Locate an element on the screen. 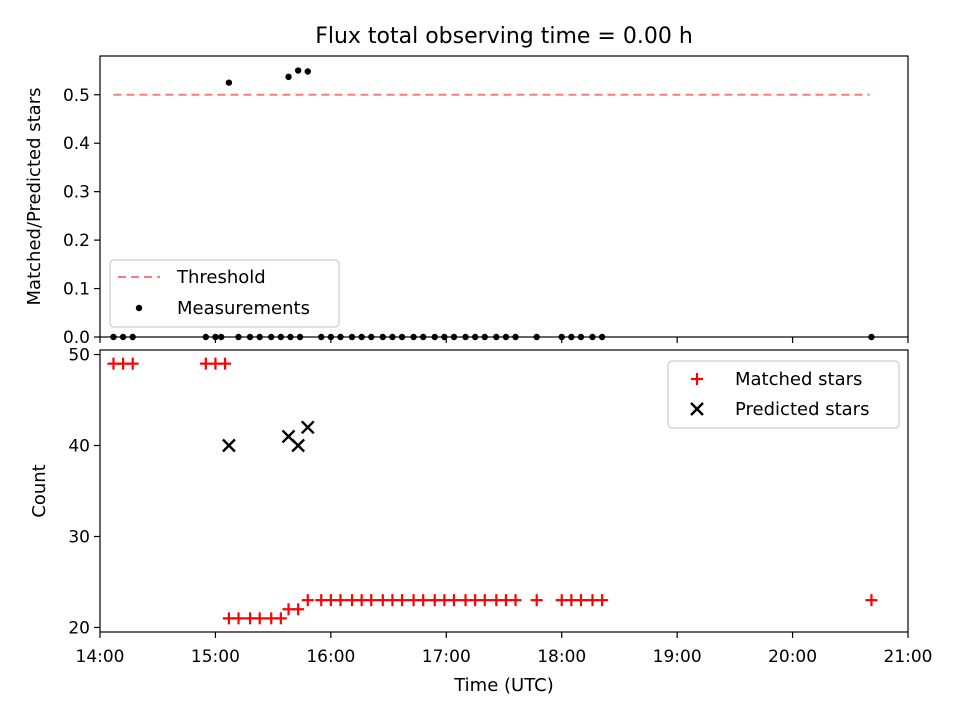  legend-threshold-label: Threshold is located at coordinates (221, 277).